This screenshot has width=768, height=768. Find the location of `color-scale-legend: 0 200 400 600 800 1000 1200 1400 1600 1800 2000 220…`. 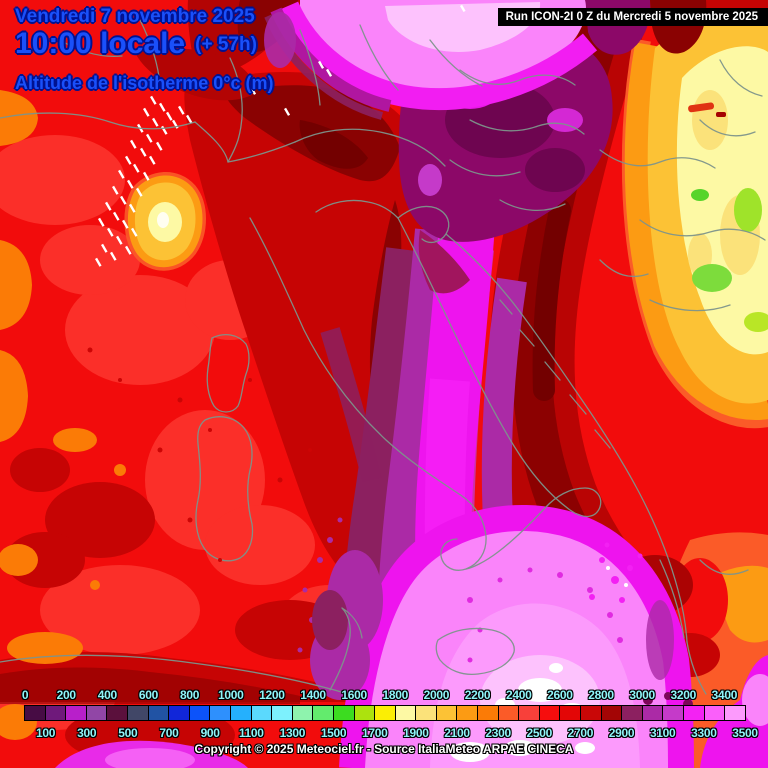

color-scale-legend: 0 200 400 600 800 1000 1200 1400 1600 1800 2000 220… is located at coordinates (384, 728).